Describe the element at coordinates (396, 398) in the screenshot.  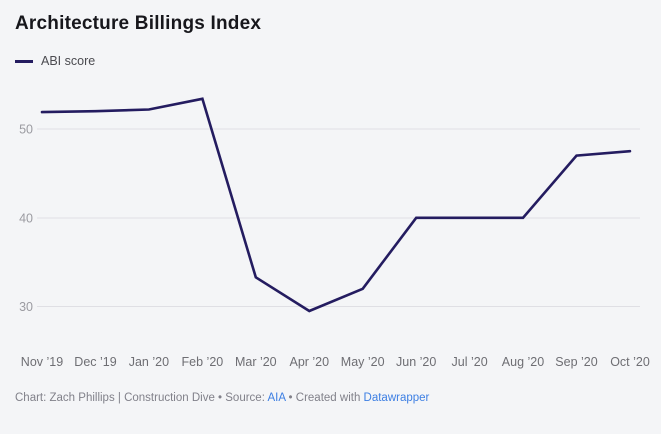
I see `datawrapper-link: Datawrapper` at that location.